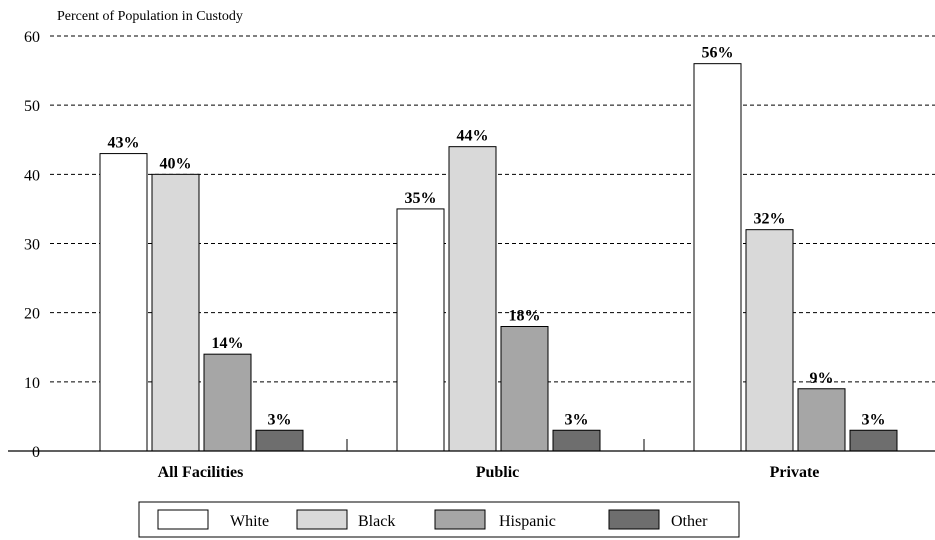 This screenshot has width=935, height=540. What do you see at coordinates (124, 143) in the screenshot?
I see `data-label: 43%` at bounding box center [124, 143].